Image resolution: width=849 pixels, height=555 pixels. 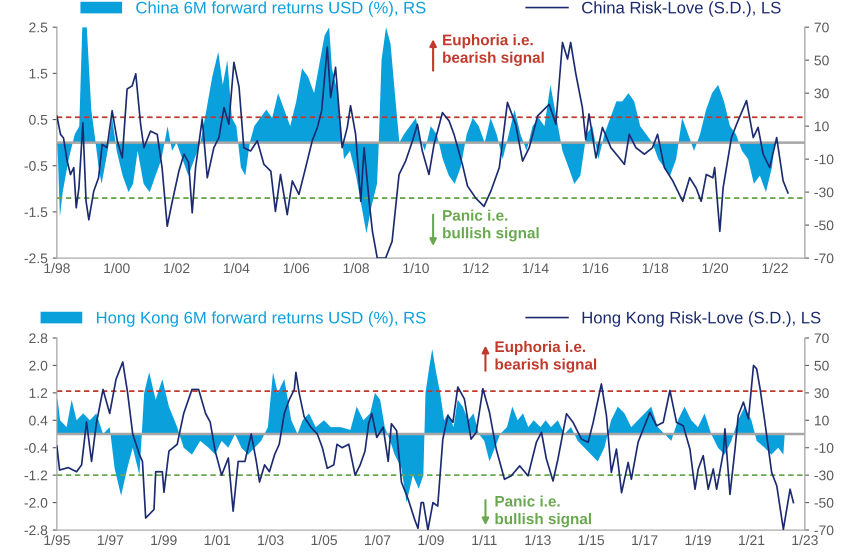 I want to click on x-tick-label: 1/11, so click(x=484, y=540).